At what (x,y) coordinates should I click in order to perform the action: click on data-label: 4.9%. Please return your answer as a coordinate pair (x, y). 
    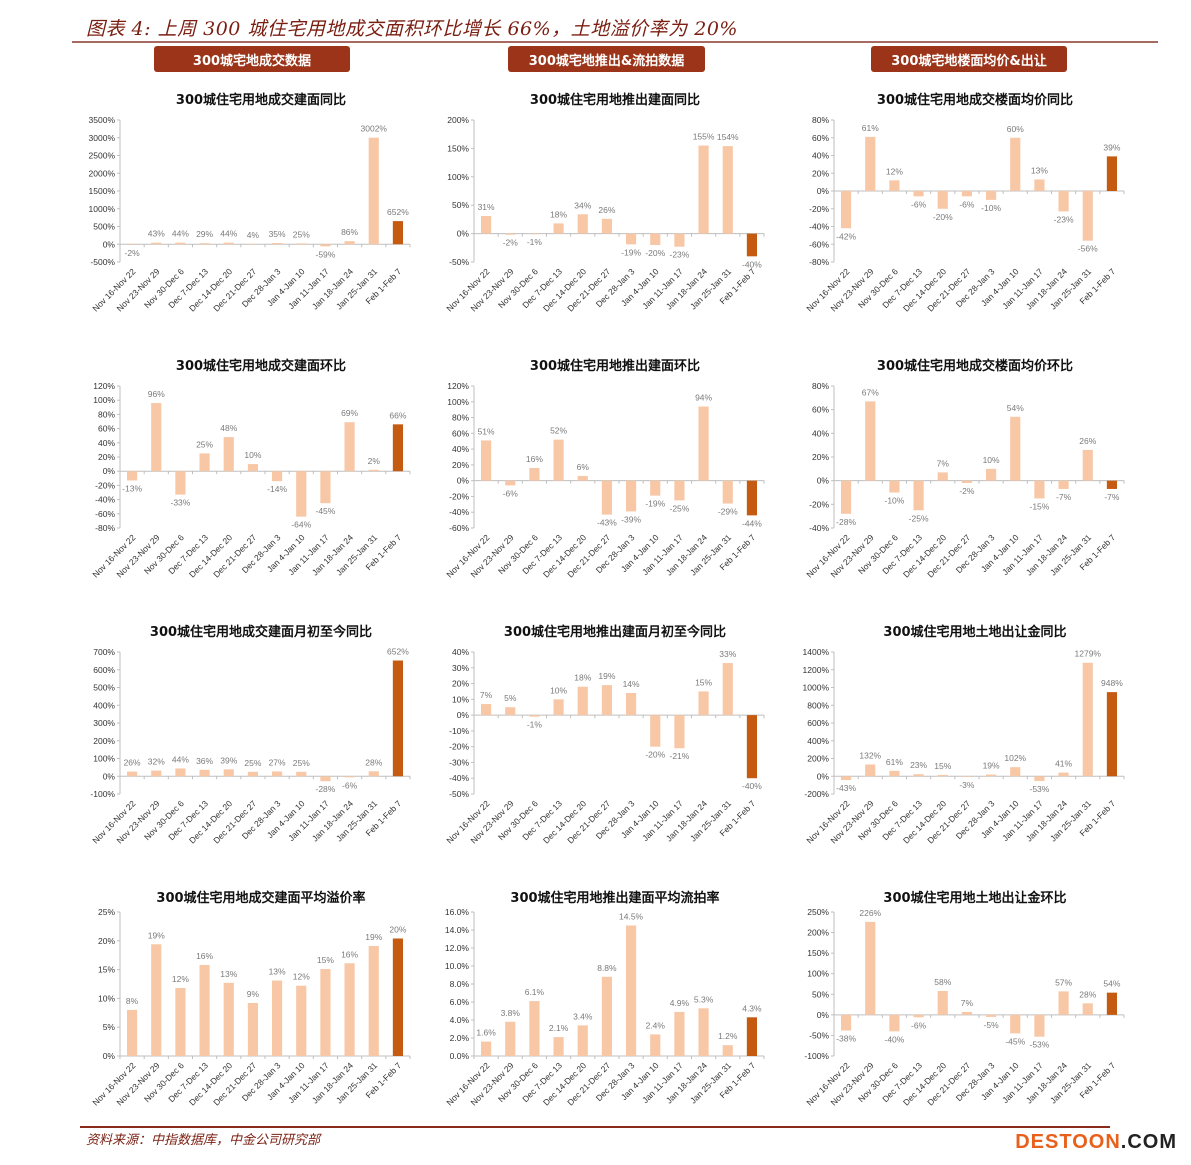
    Looking at the image, I should click on (680, 1003).